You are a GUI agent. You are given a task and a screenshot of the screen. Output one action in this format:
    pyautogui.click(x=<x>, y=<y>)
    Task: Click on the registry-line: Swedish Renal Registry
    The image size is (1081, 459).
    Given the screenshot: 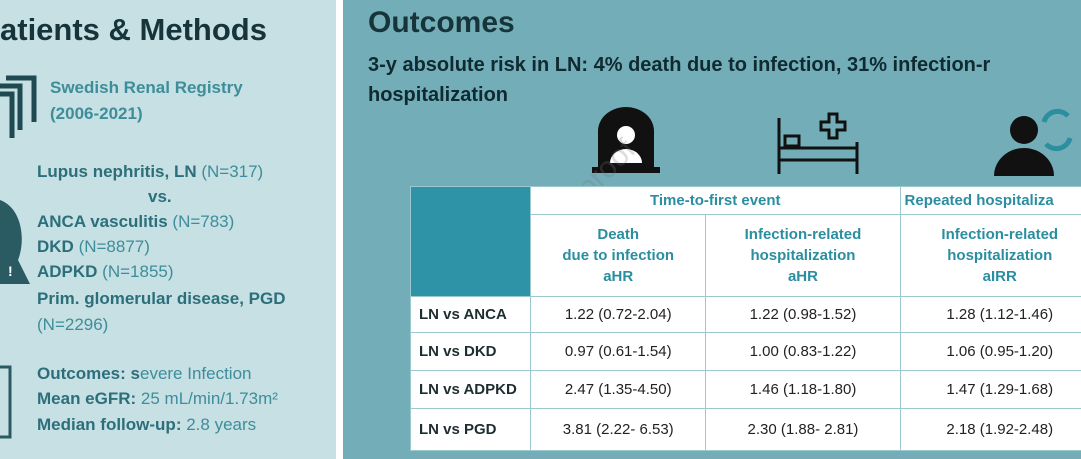 What is the action you would take?
    pyautogui.click(x=146, y=87)
    